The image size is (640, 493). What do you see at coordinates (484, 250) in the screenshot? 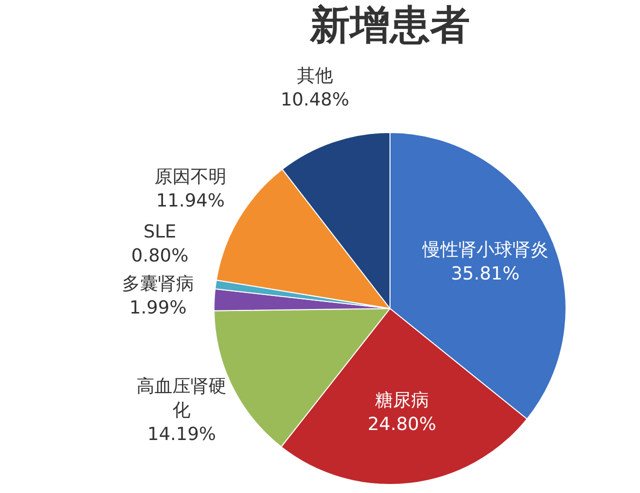
I see `slice-label: 慢性肾小球肾炎` at bounding box center [484, 250].